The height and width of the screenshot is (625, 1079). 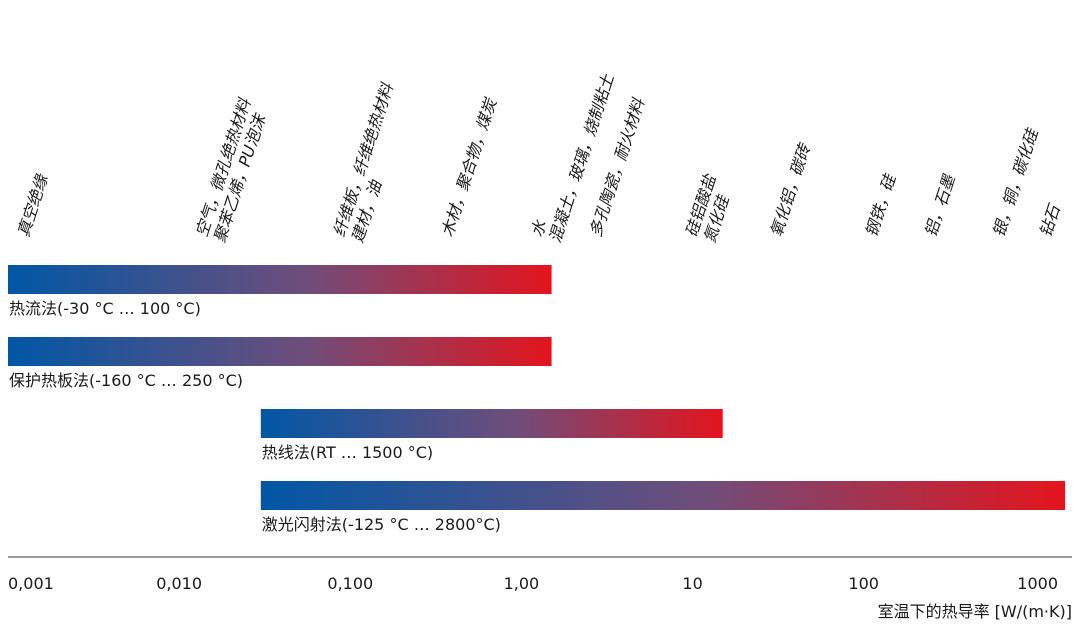 I want to click on x-tick-label: 0,001, so click(x=31, y=583).